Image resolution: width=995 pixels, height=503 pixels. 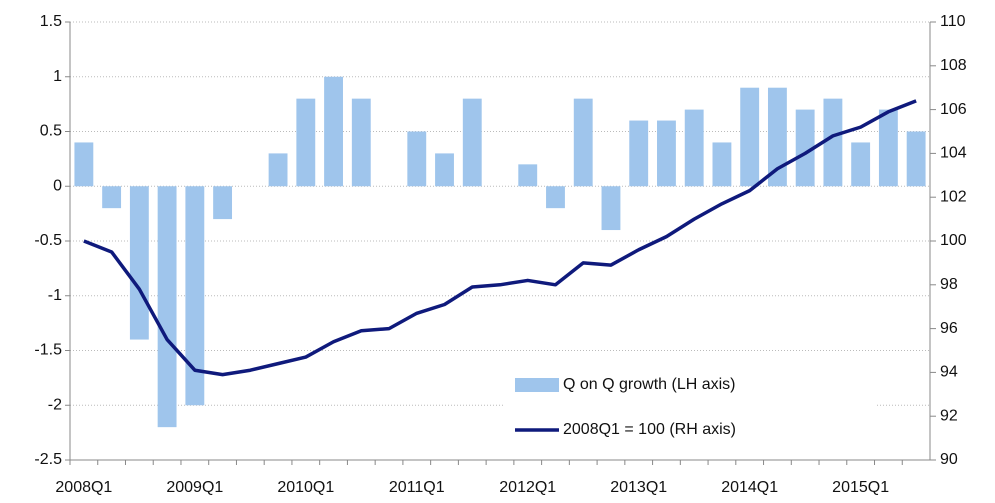 What do you see at coordinates (690, 409) in the screenshot?
I see `legend-box` at bounding box center [690, 409].